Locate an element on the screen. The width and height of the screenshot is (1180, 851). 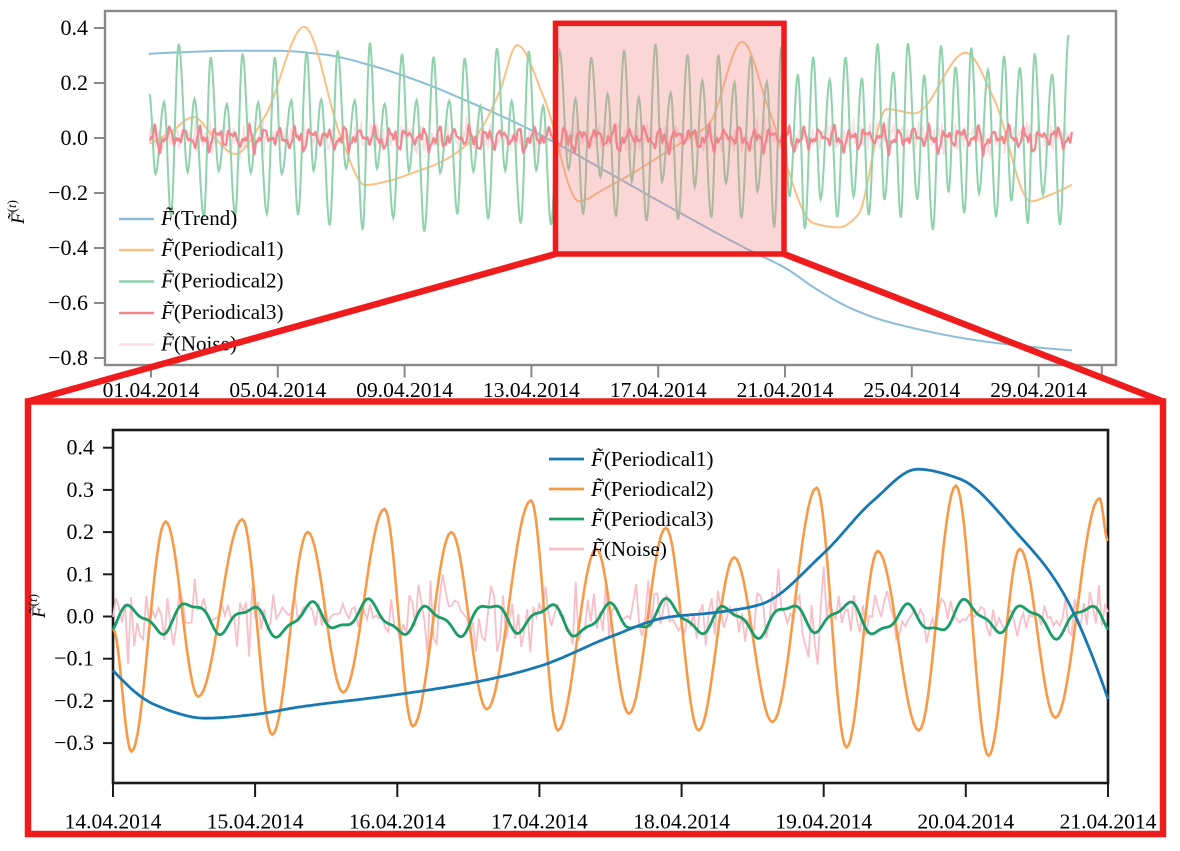
svg-text: −0.4 is located at coordinates (68, 247).